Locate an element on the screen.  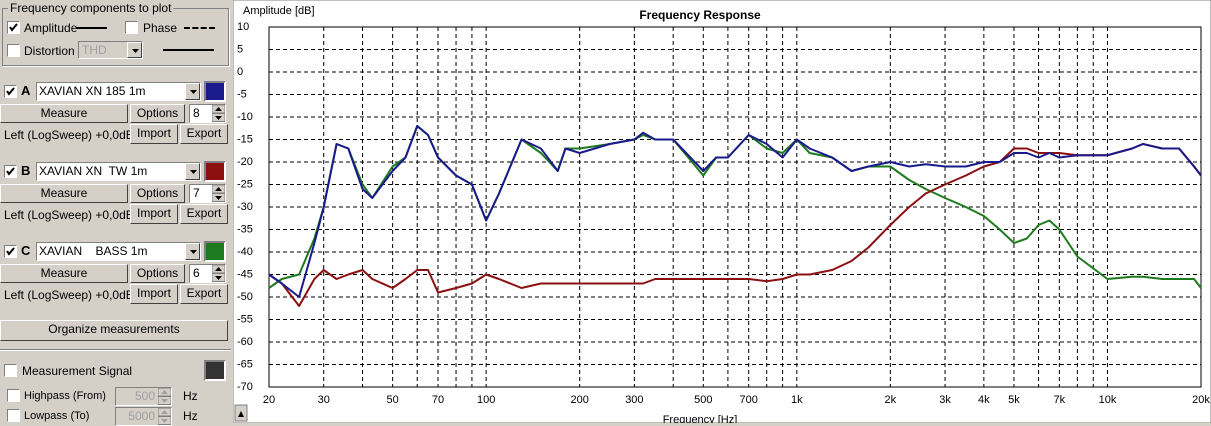
label: Frequency components to plot is located at coordinates (91, 8).